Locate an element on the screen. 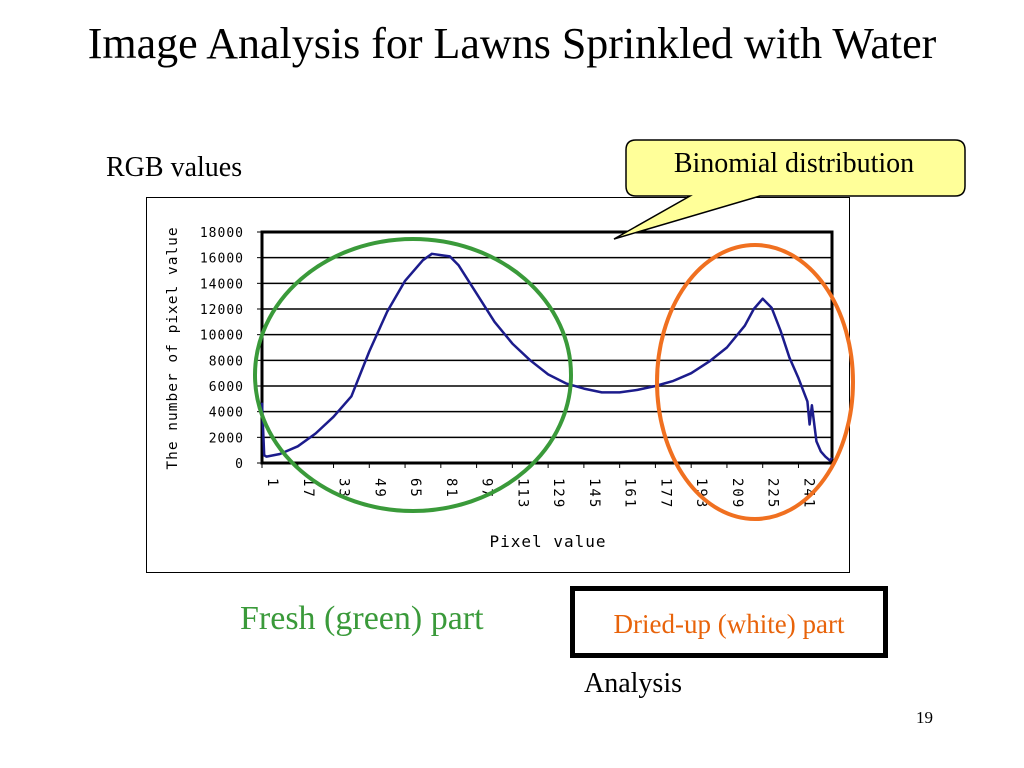 The width and height of the screenshot is (1024, 768). page-number: 19 is located at coordinates (924, 717).